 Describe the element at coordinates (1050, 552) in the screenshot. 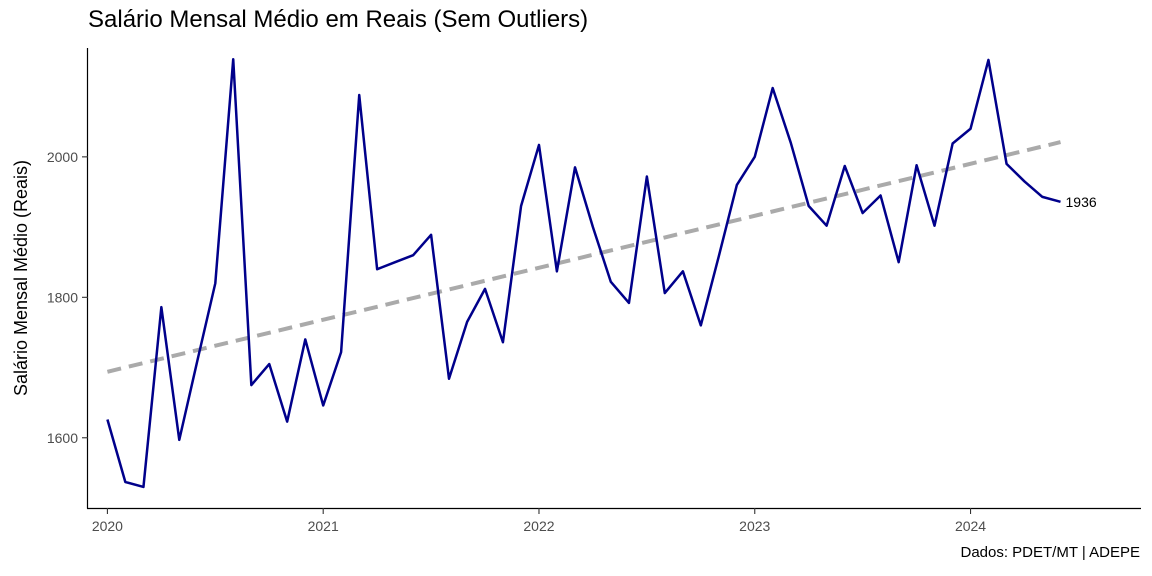

I see `chart-caption: Dados: PDET/MT | ADEPE` at that location.